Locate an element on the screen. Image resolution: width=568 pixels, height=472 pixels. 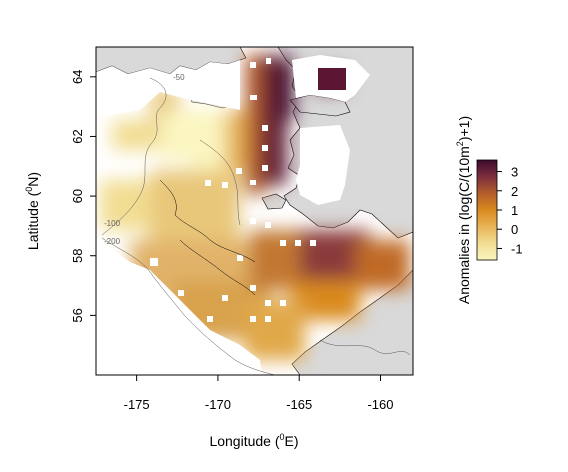
legend-tick-label: 1 is located at coordinates (514, 210).